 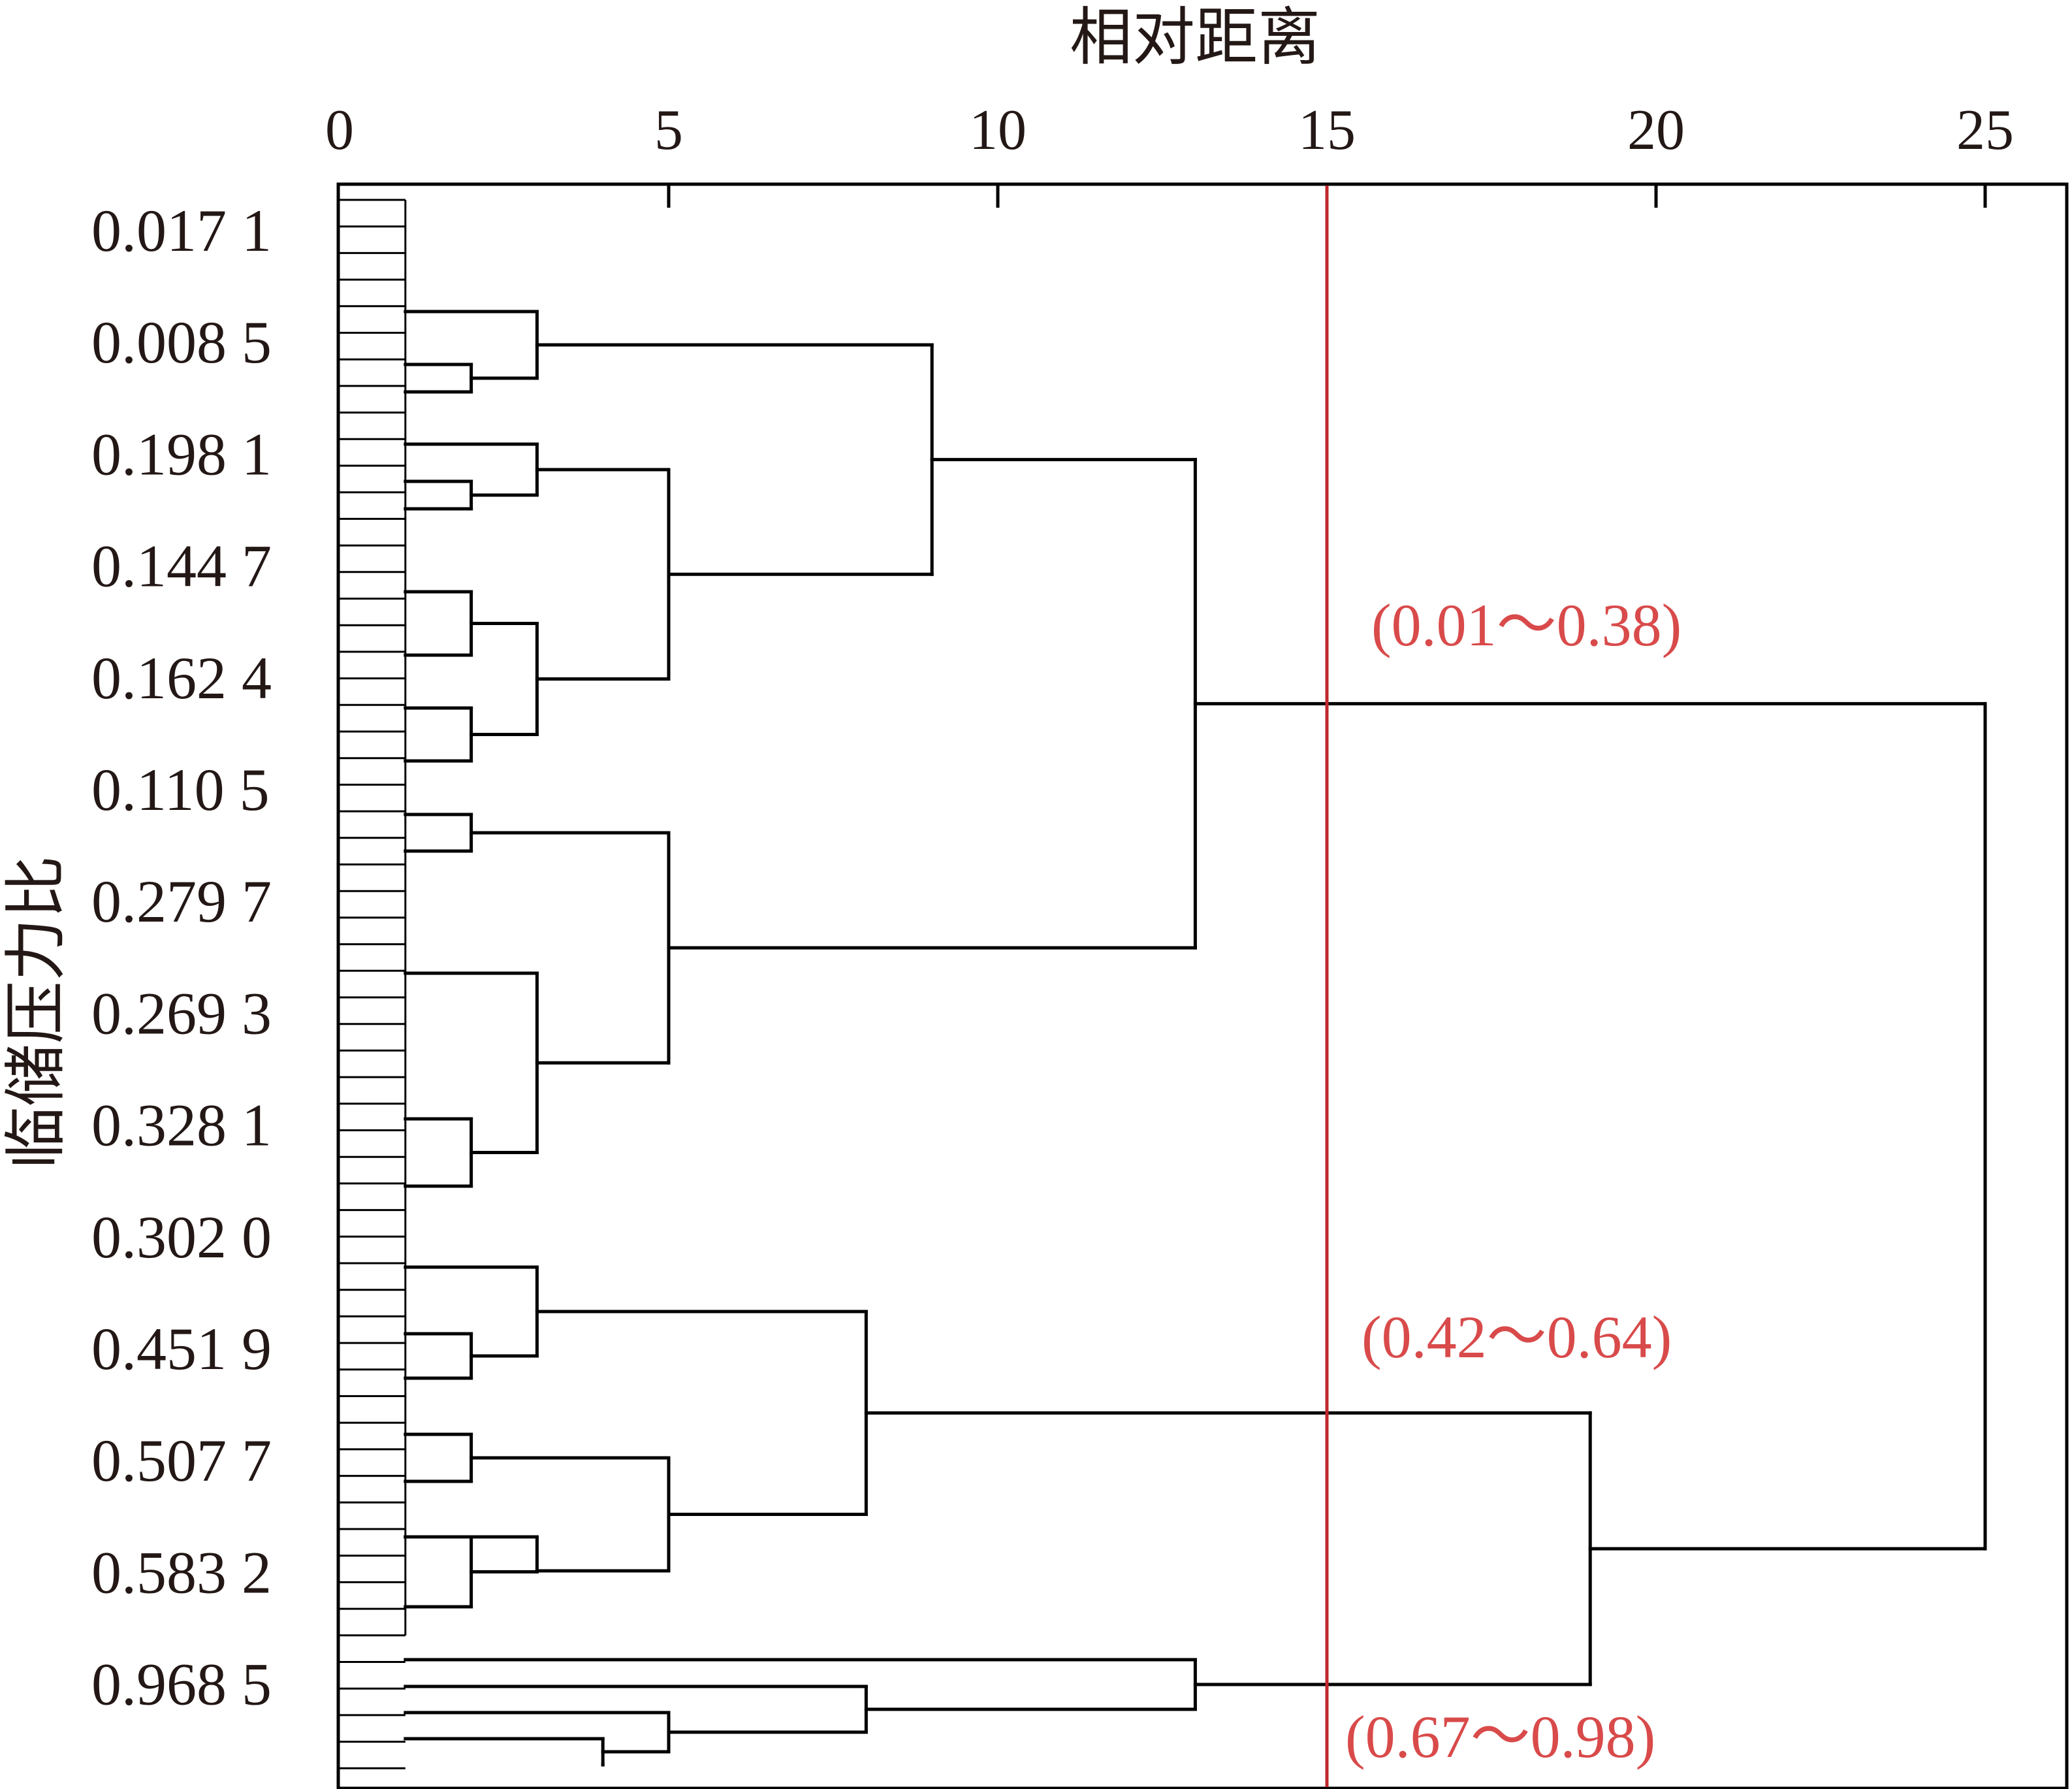 What do you see at coordinates (181, 567) in the screenshot?
I see `row-label: 0.144 7` at bounding box center [181, 567].